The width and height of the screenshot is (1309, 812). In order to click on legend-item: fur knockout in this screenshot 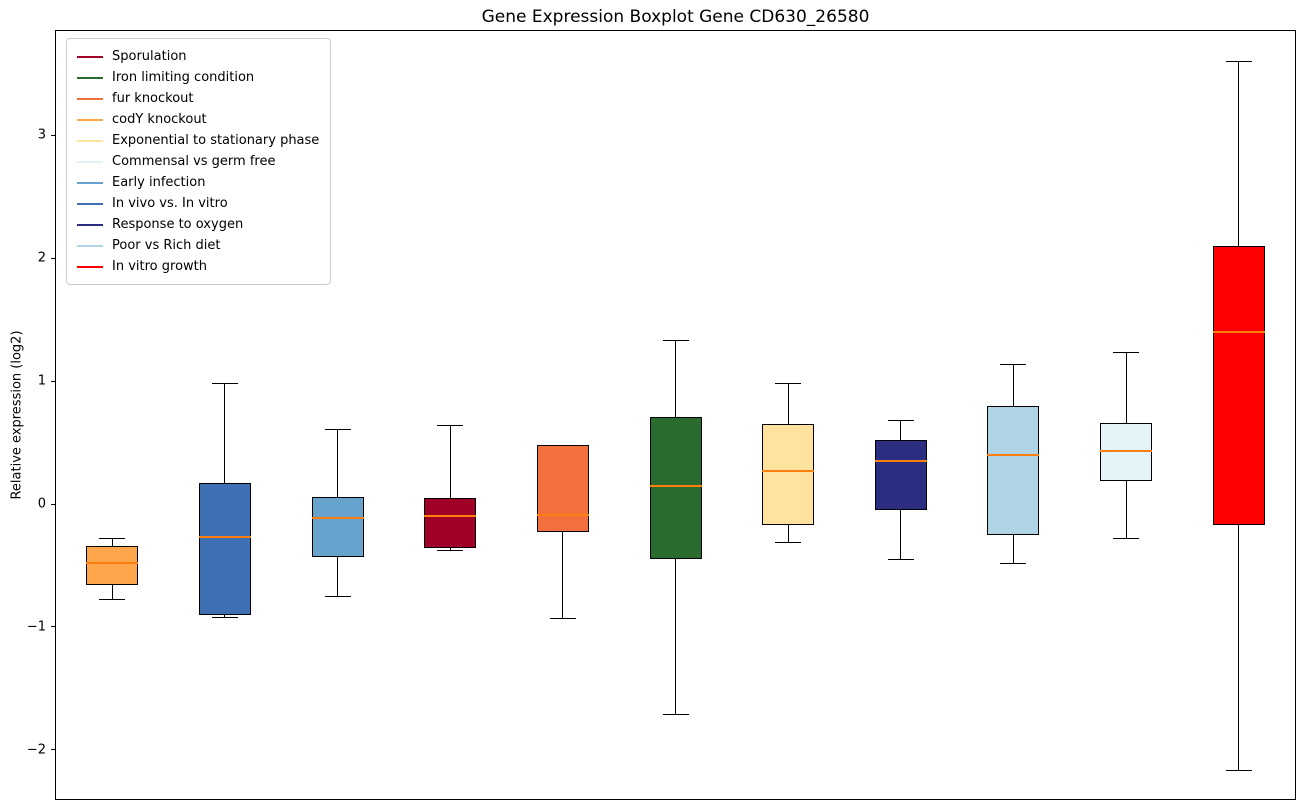, I will do `click(198, 98)`.